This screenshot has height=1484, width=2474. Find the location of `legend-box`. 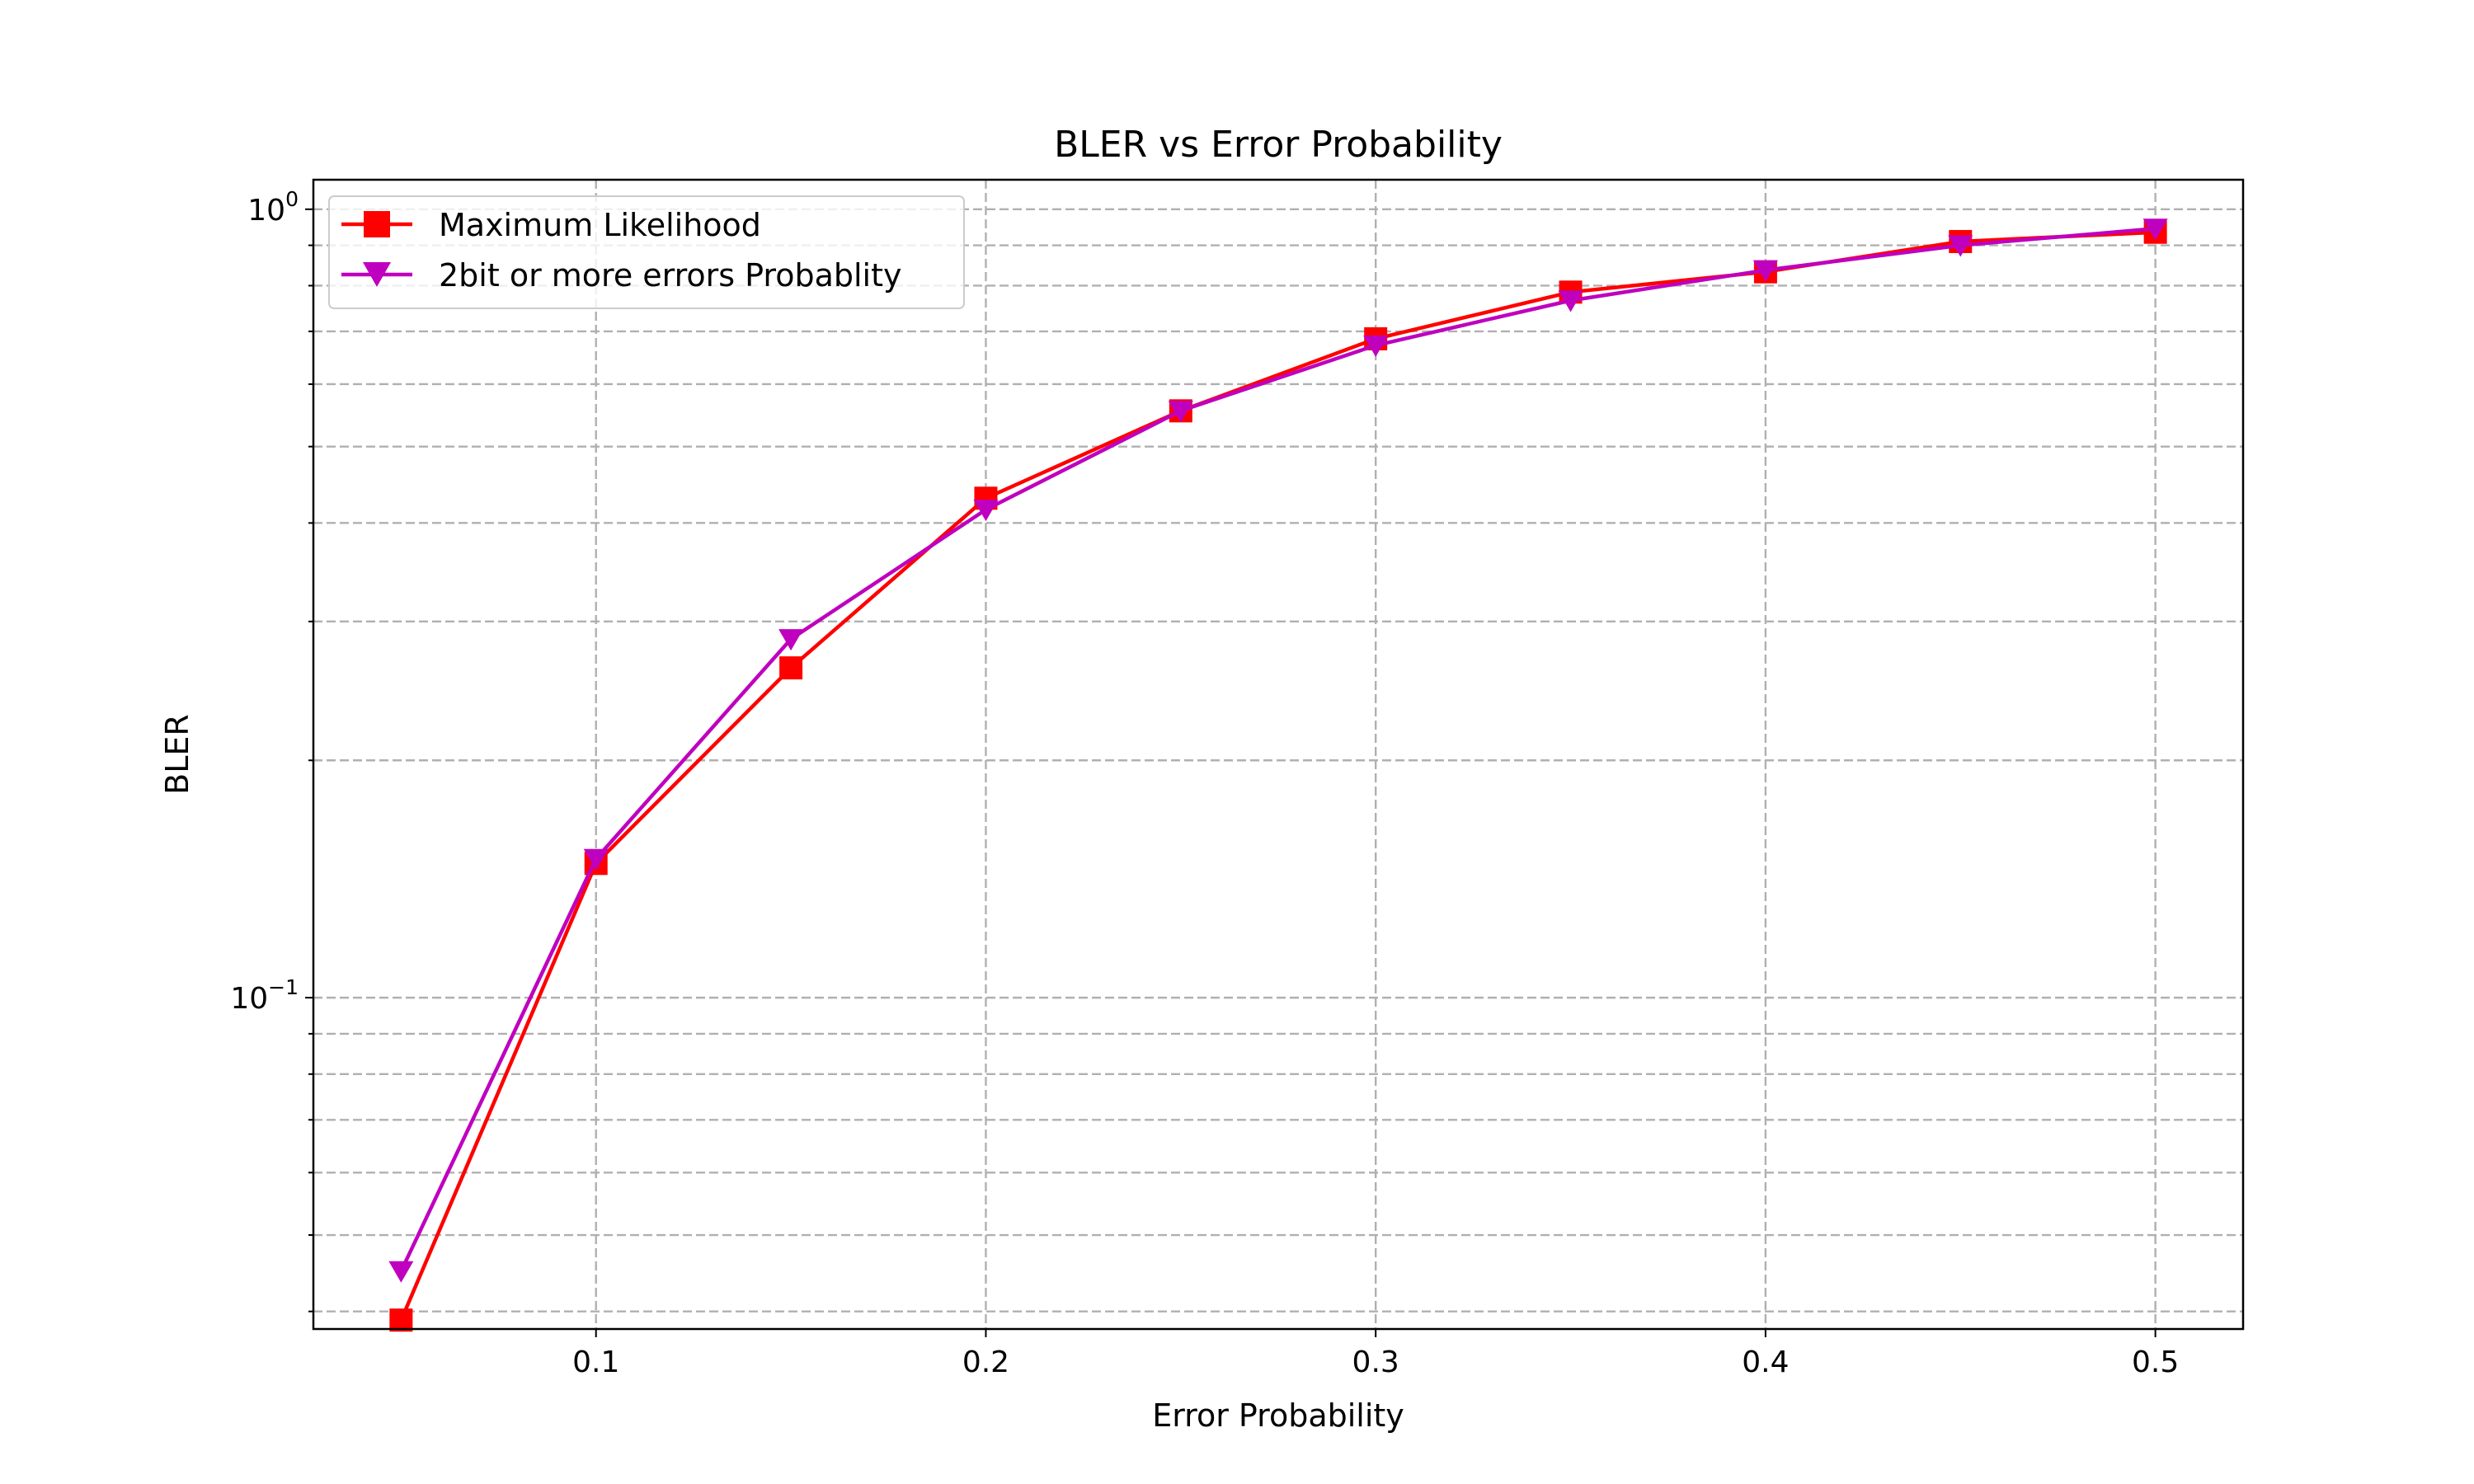

legend-box is located at coordinates (646, 252).